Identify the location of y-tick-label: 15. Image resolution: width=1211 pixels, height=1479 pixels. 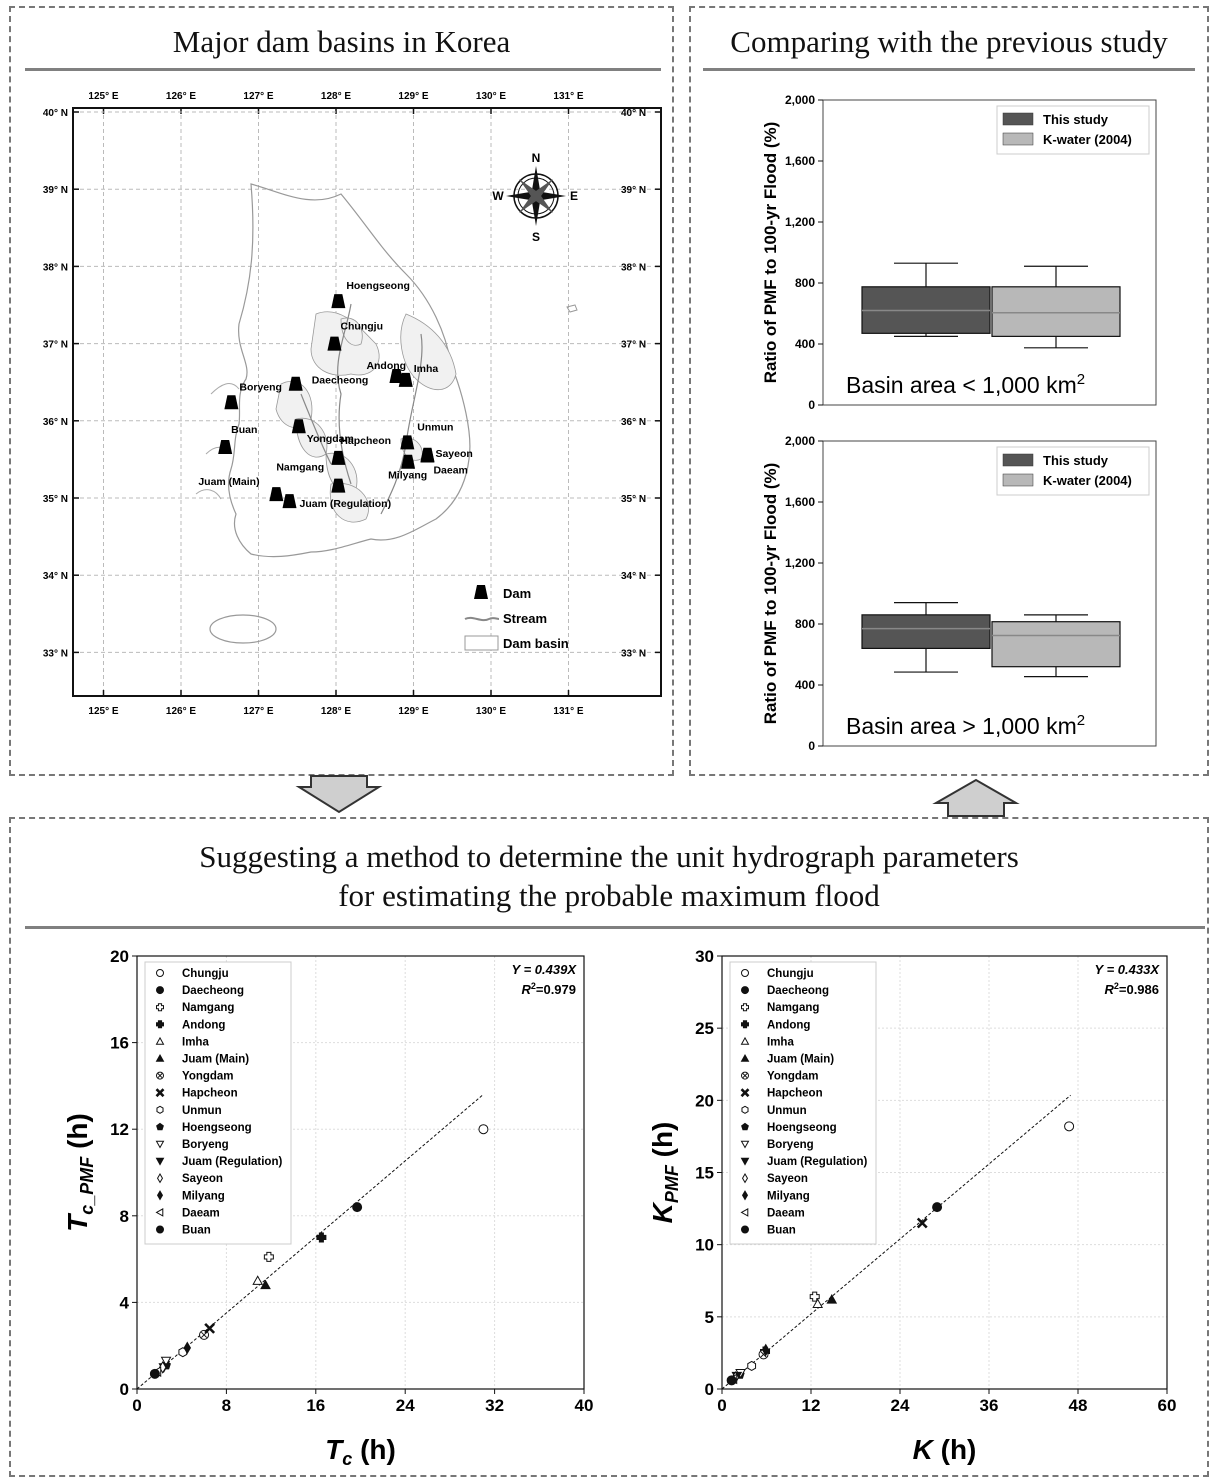
(704, 1173).